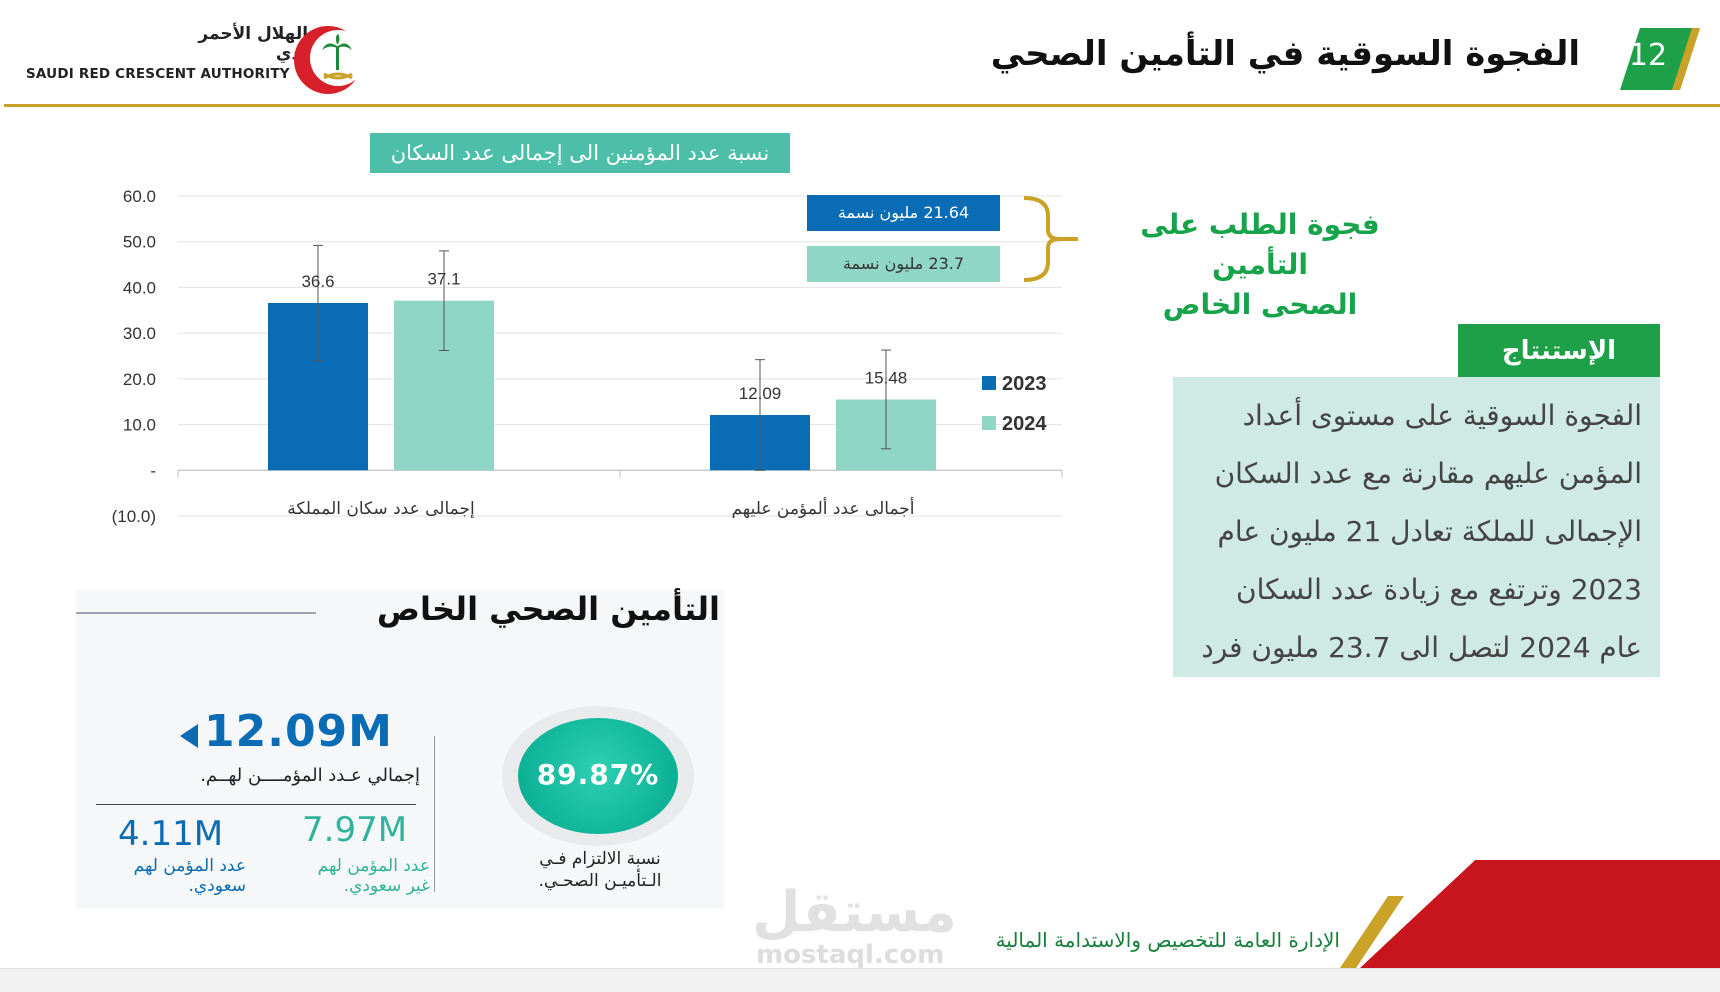 This screenshot has height=992, width=1720. What do you see at coordinates (760, 393) in the screenshot?
I see `data-label: 12.09` at bounding box center [760, 393].